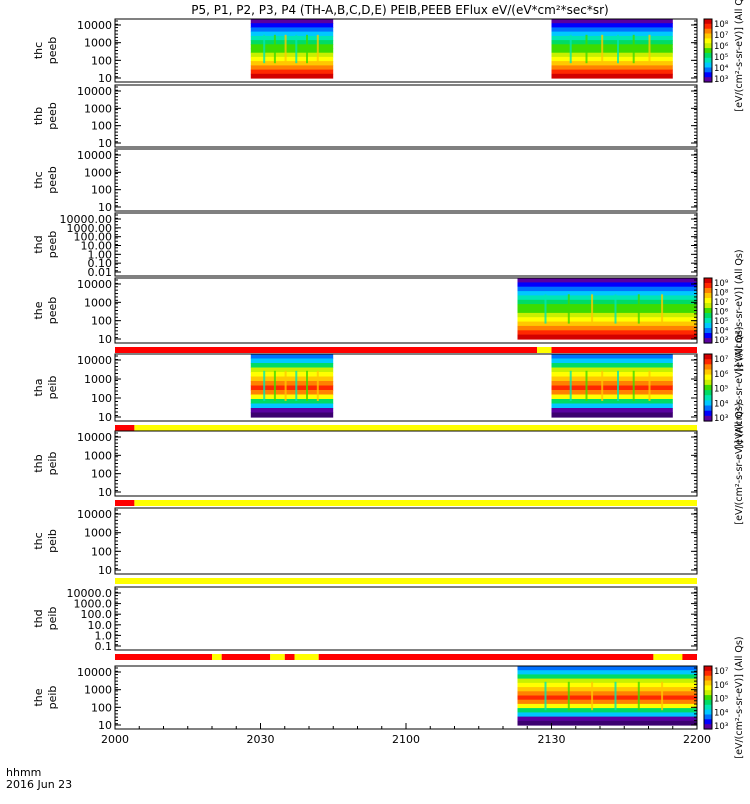 The width and height of the screenshot is (750, 804). I want to click on y-tick-label: 100, so click(101, 707).